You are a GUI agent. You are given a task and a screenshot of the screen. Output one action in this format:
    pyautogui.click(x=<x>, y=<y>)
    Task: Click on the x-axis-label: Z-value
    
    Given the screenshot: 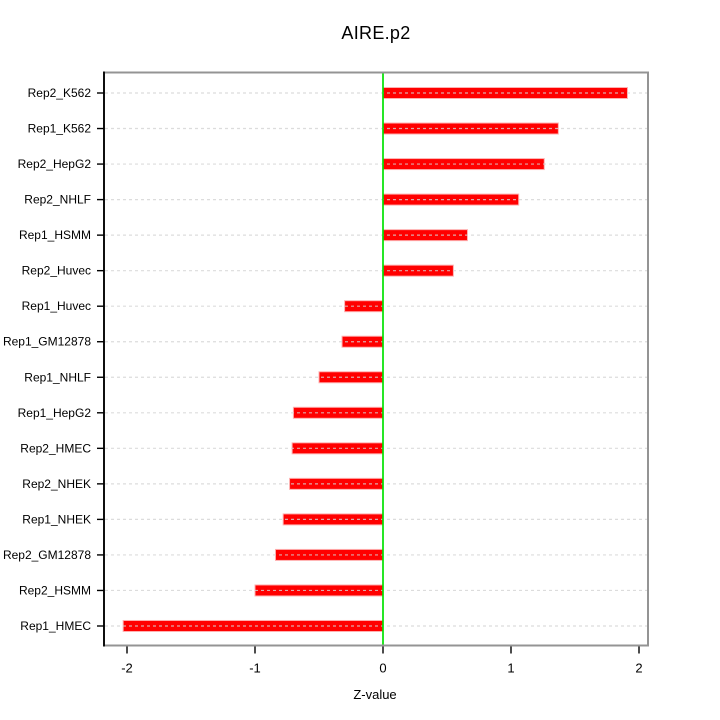 What is the action you would take?
    pyautogui.click(x=374, y=694)
    